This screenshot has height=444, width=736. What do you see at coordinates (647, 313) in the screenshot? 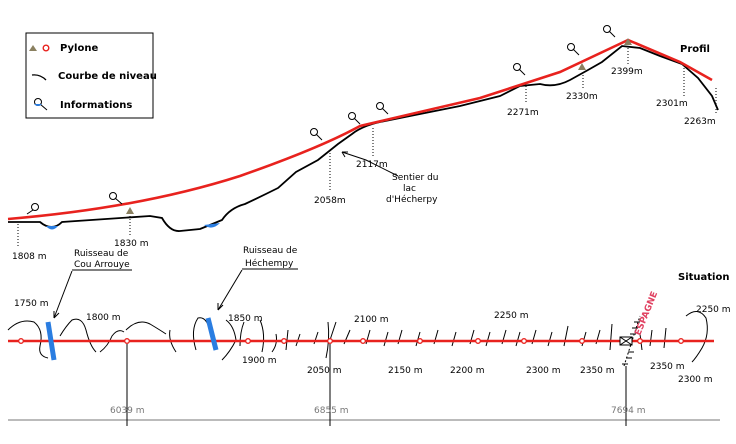
I see `espagne-label: ESPAGNE` at bounding box center [647, 313].